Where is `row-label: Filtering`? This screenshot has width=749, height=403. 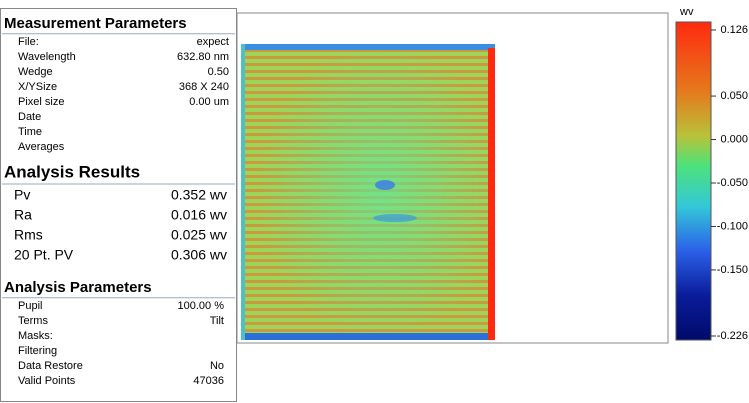 row-label: Filtering is located at coordinates (37, 351).